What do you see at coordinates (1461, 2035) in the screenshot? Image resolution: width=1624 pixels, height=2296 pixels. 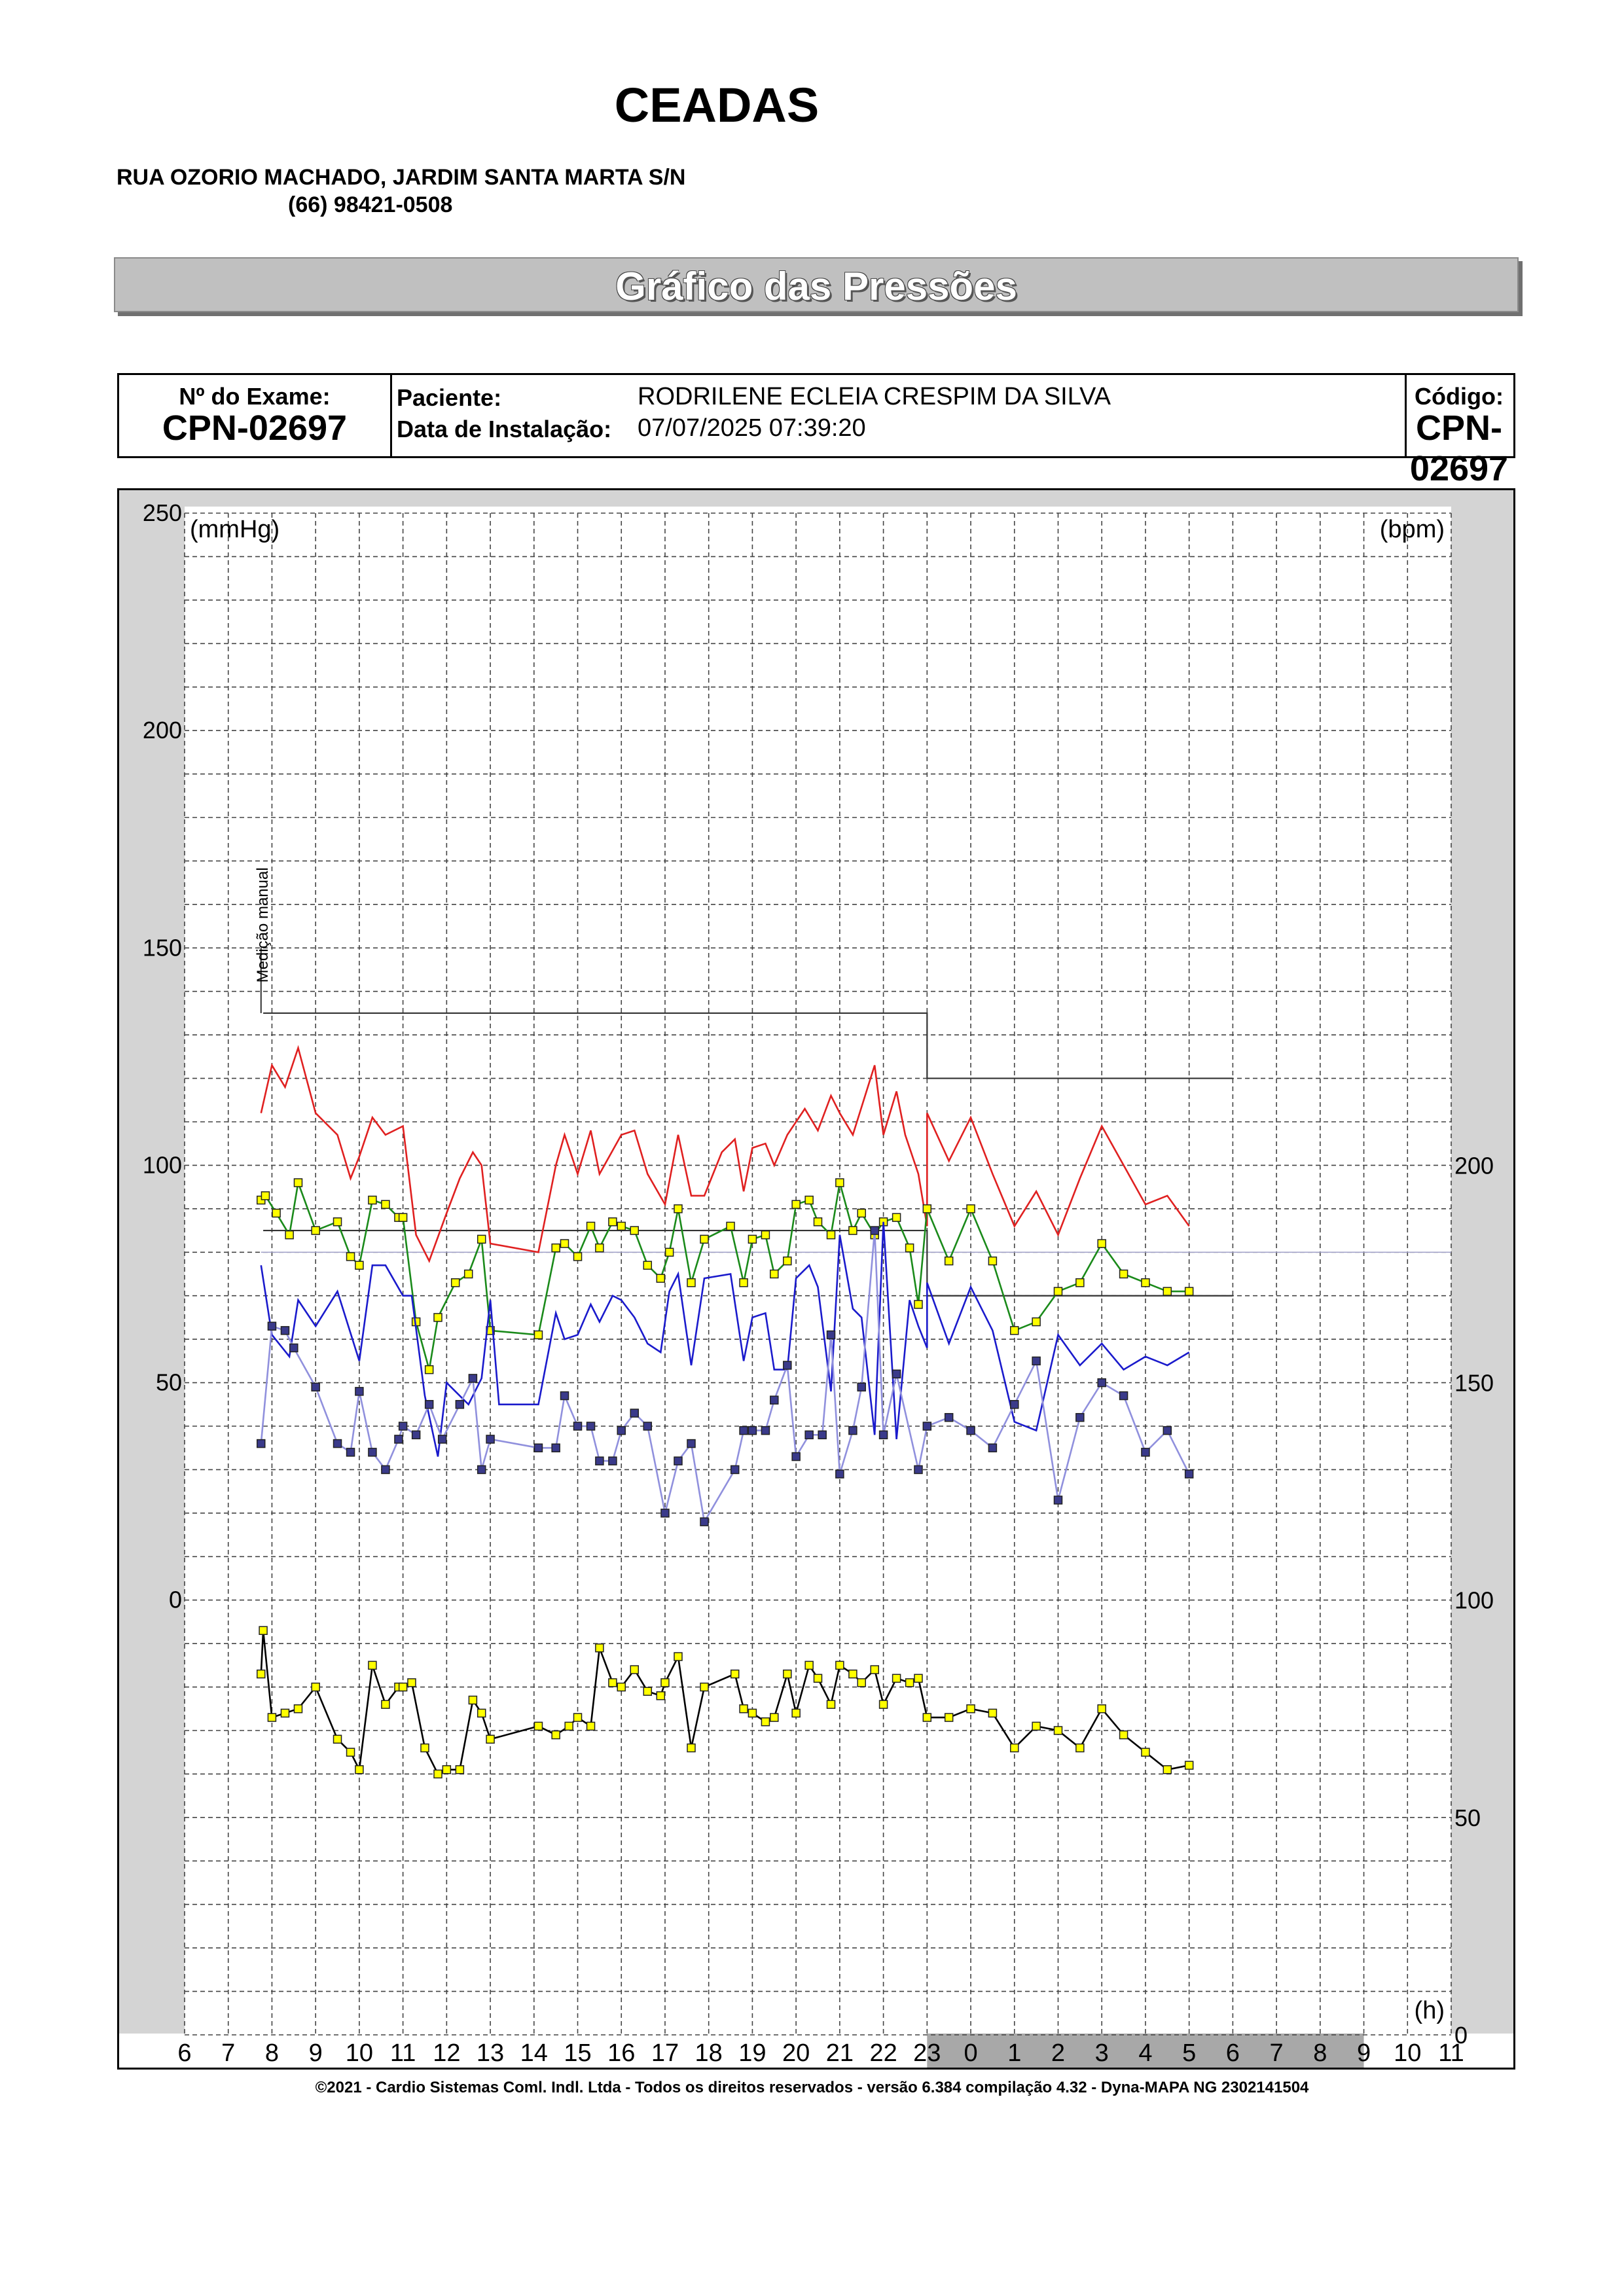 I see `right-axis-tick-label: 0` at bounding box center [1461, 2035].